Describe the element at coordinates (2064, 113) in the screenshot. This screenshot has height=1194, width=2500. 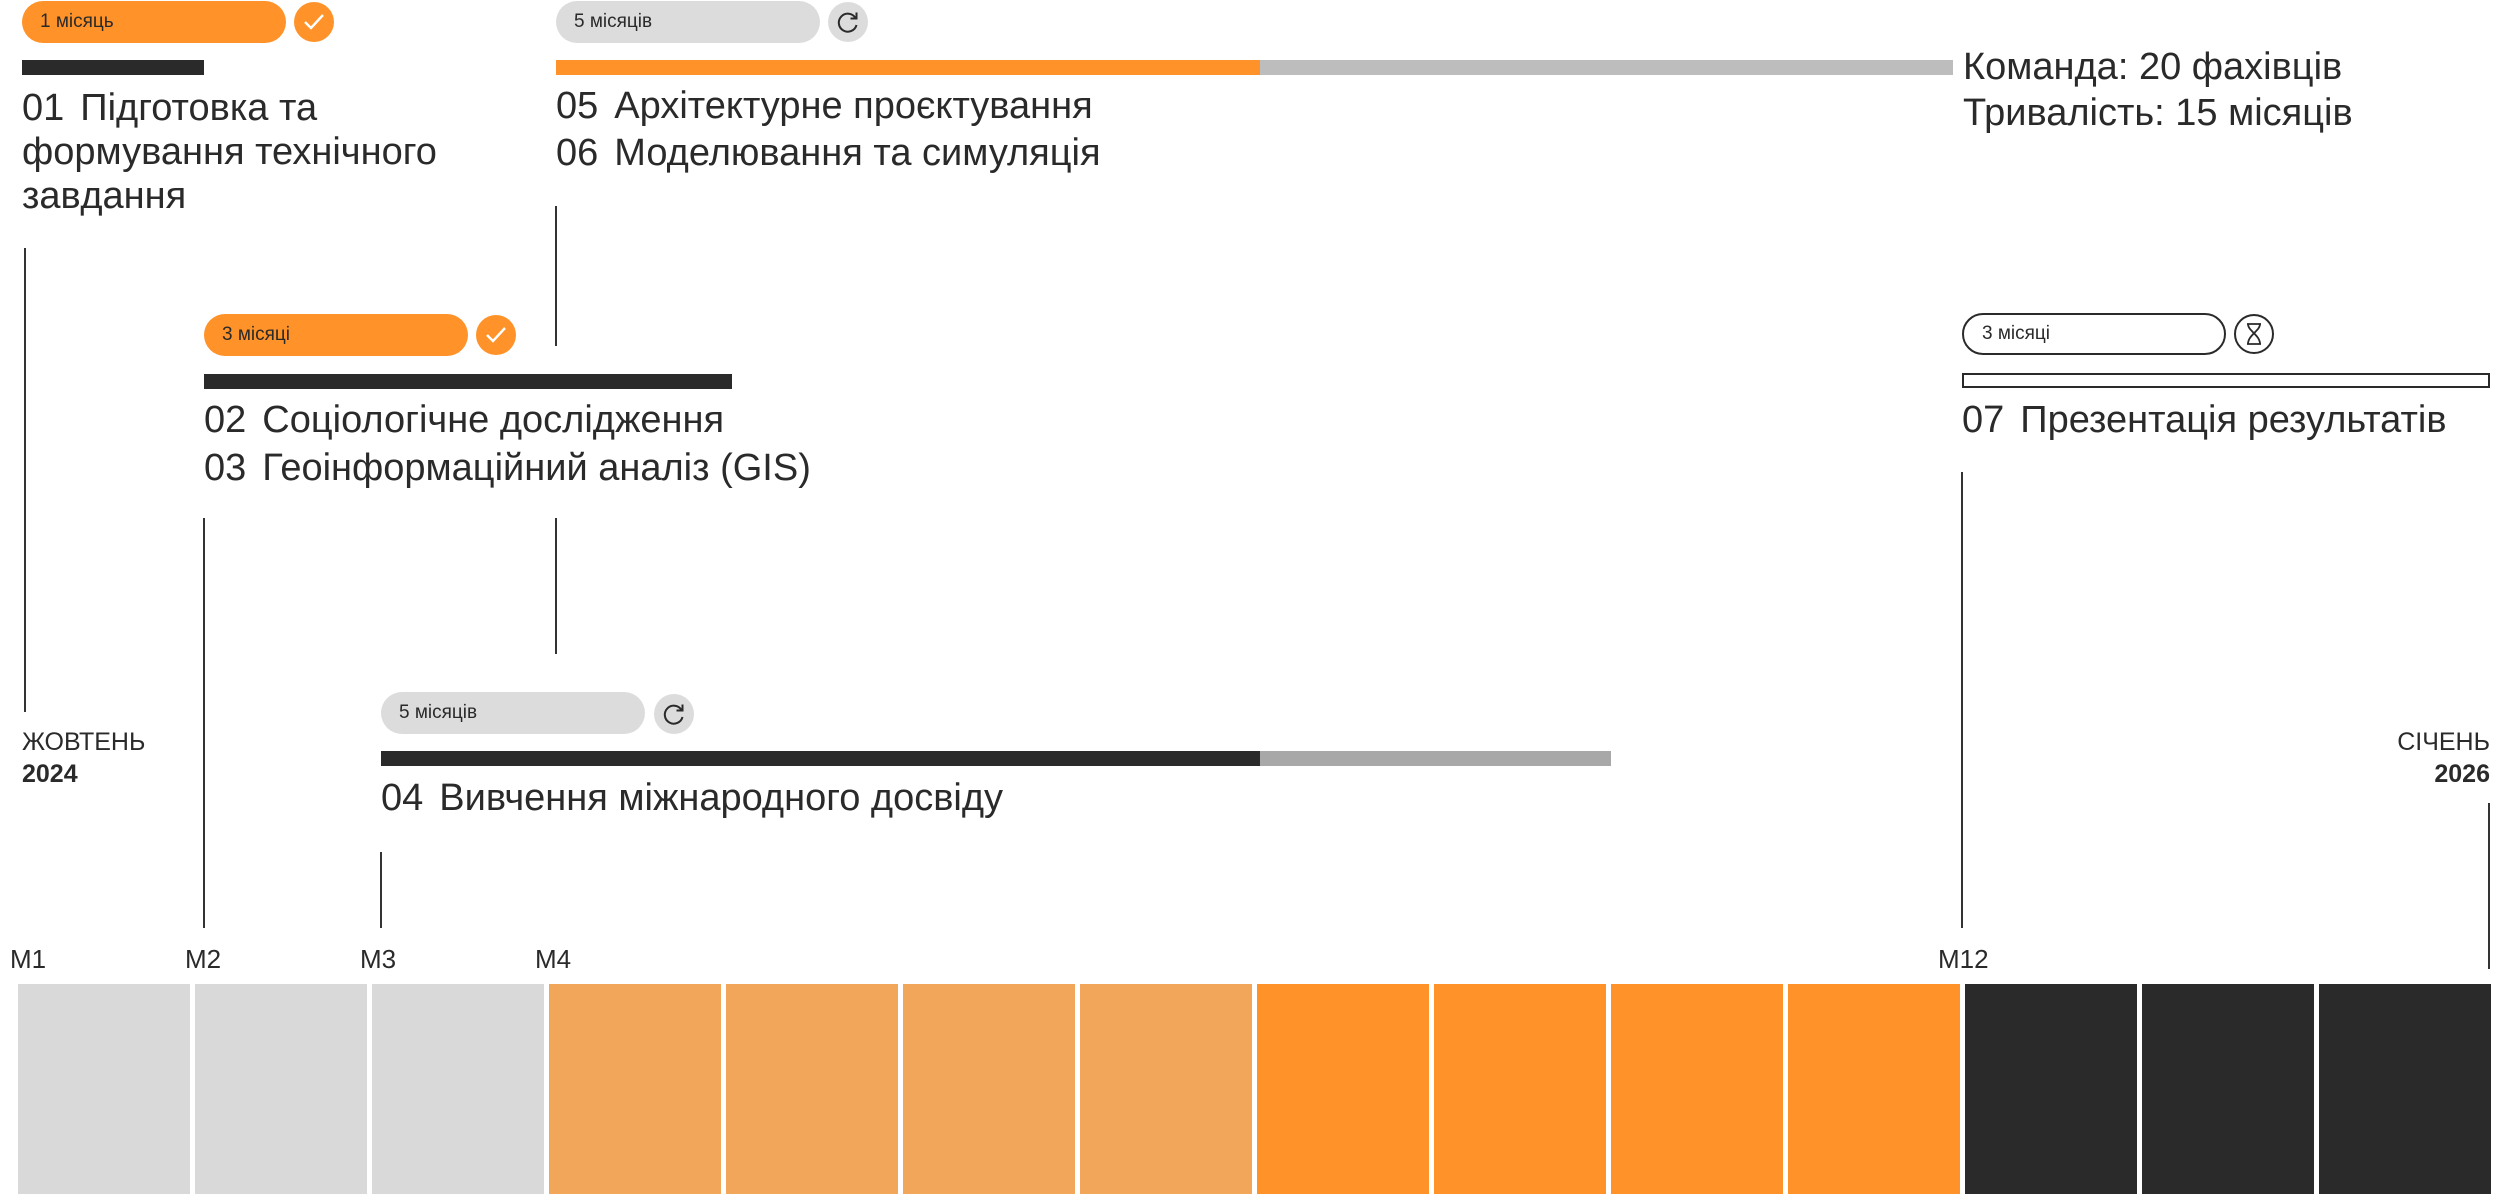
I see `duration-label: Тривалість:` at that location.